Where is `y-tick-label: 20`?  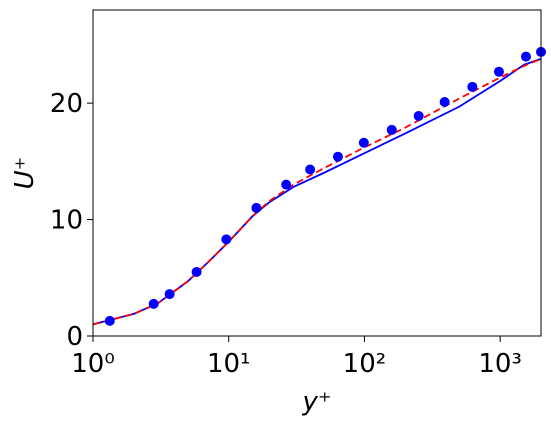
y-tick-label: 20 is located at coordinates (66, 104).